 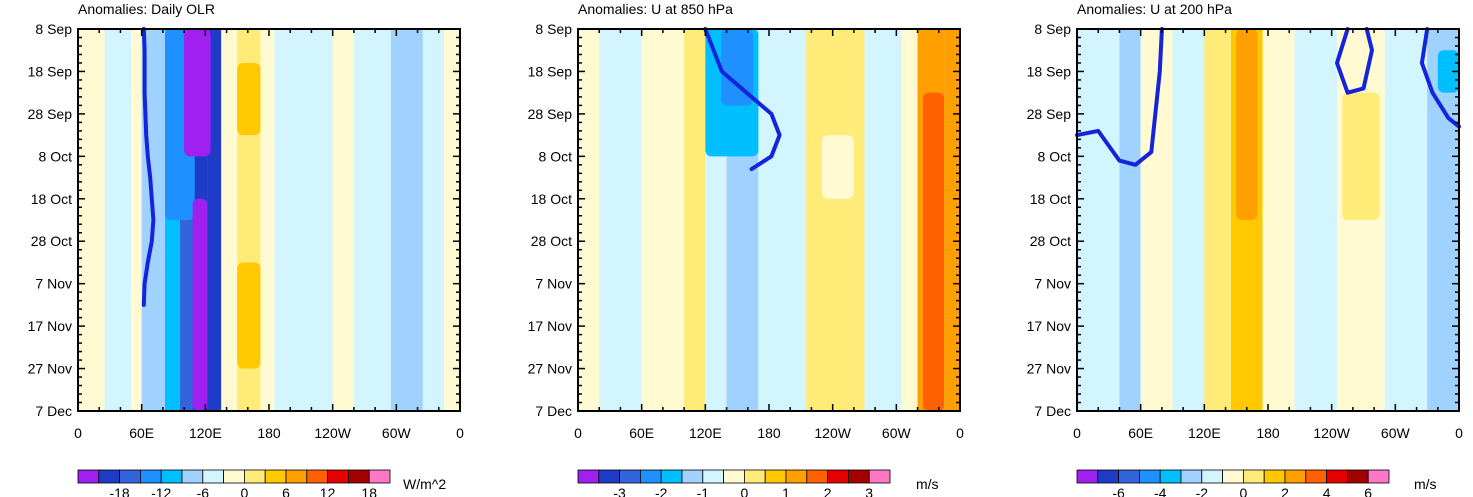 What do you see at coordinates (397, 433) in the screenshot?
I see `x-tick-label: 60W` at bounding box center [397, 433].